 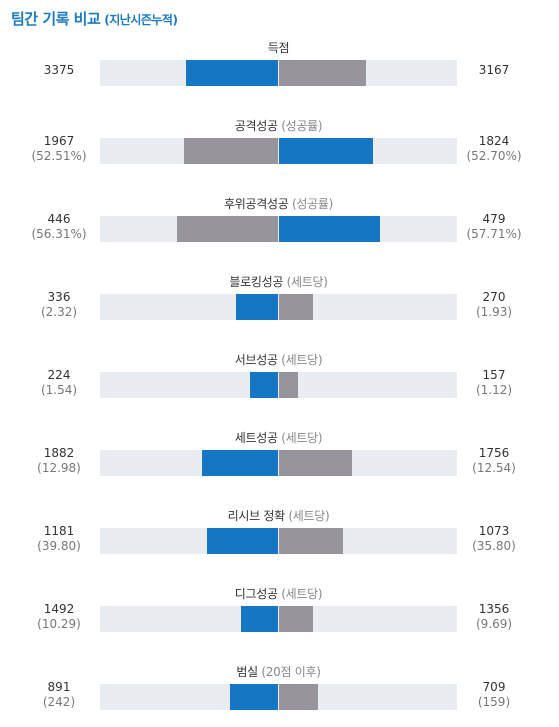 I want to click on stat-label-text: 득점, so click(x=278, y=48).